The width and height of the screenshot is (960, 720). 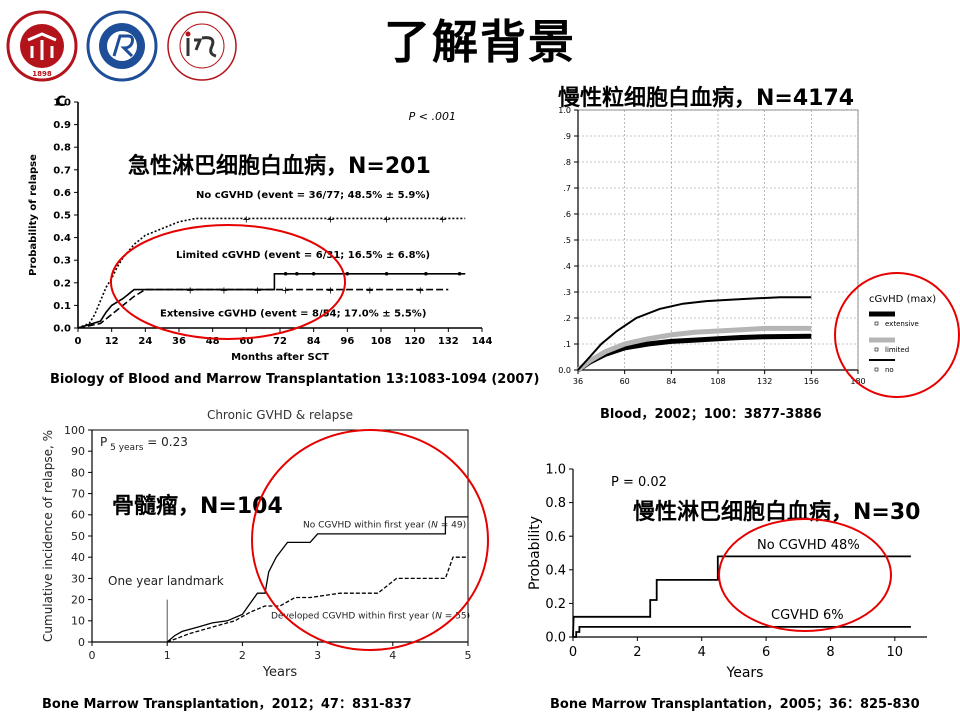 What do you see at coordinates (246, 341) in the screenshot?
I see `x-tick-label: 60` at bounding box center [246, 341].